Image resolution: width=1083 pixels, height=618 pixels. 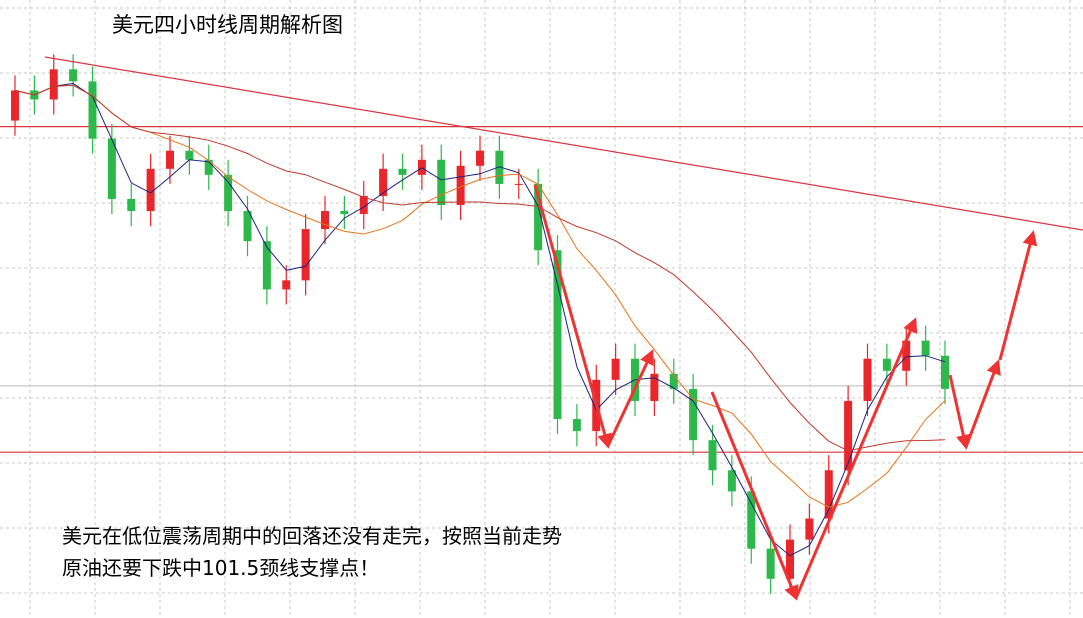 I want to click on annotation: 美元在低位震荡周期中的回落还没有走完，按照当前走势, so click(x=312, y=536).